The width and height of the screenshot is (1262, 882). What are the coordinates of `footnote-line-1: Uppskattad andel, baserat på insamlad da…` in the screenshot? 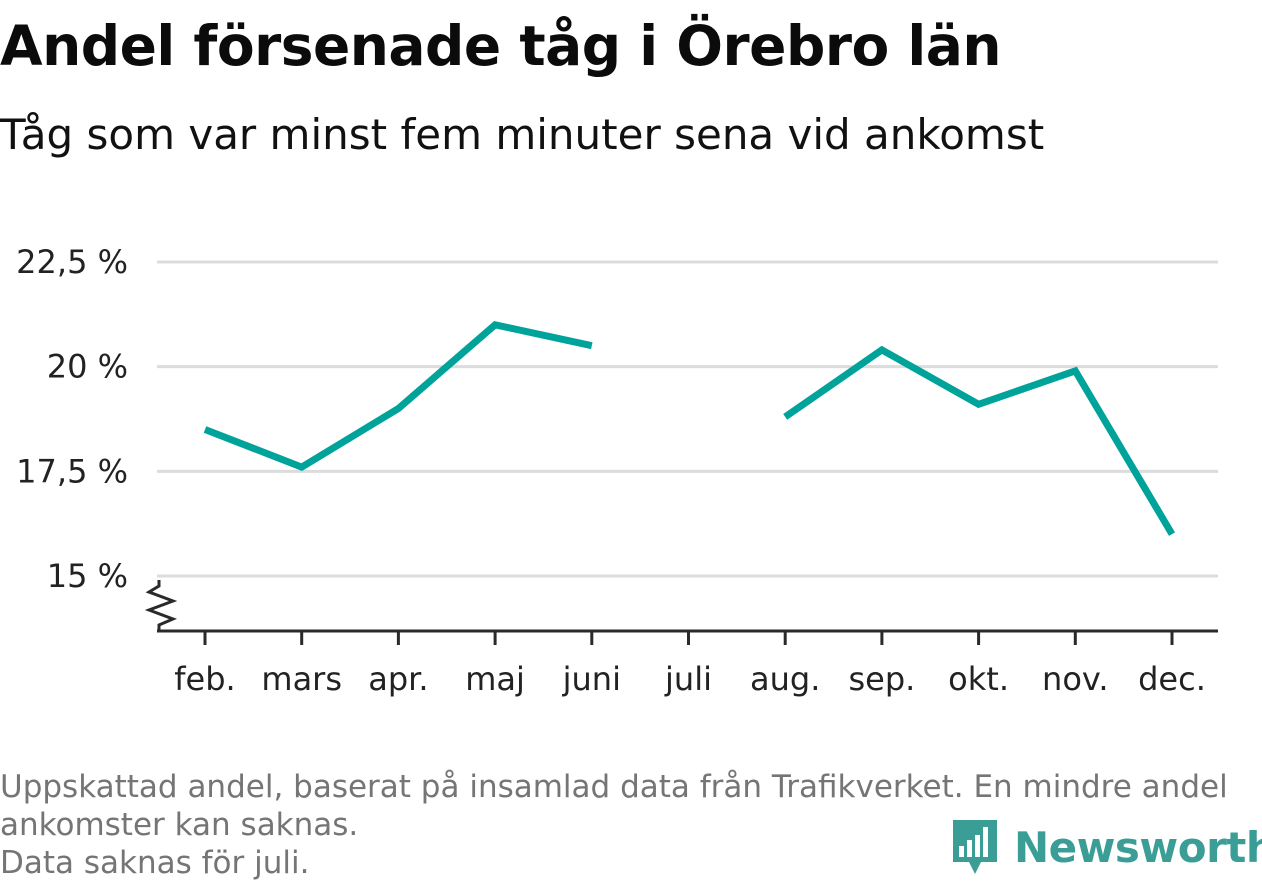 It's located at (614, 787).